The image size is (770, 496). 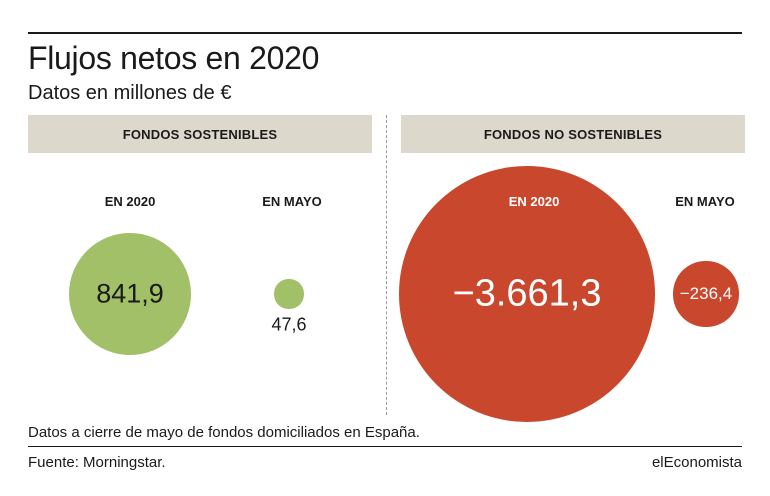 I want to click on source-text: Fuente: Morningstar., so click(x=97, y=462).